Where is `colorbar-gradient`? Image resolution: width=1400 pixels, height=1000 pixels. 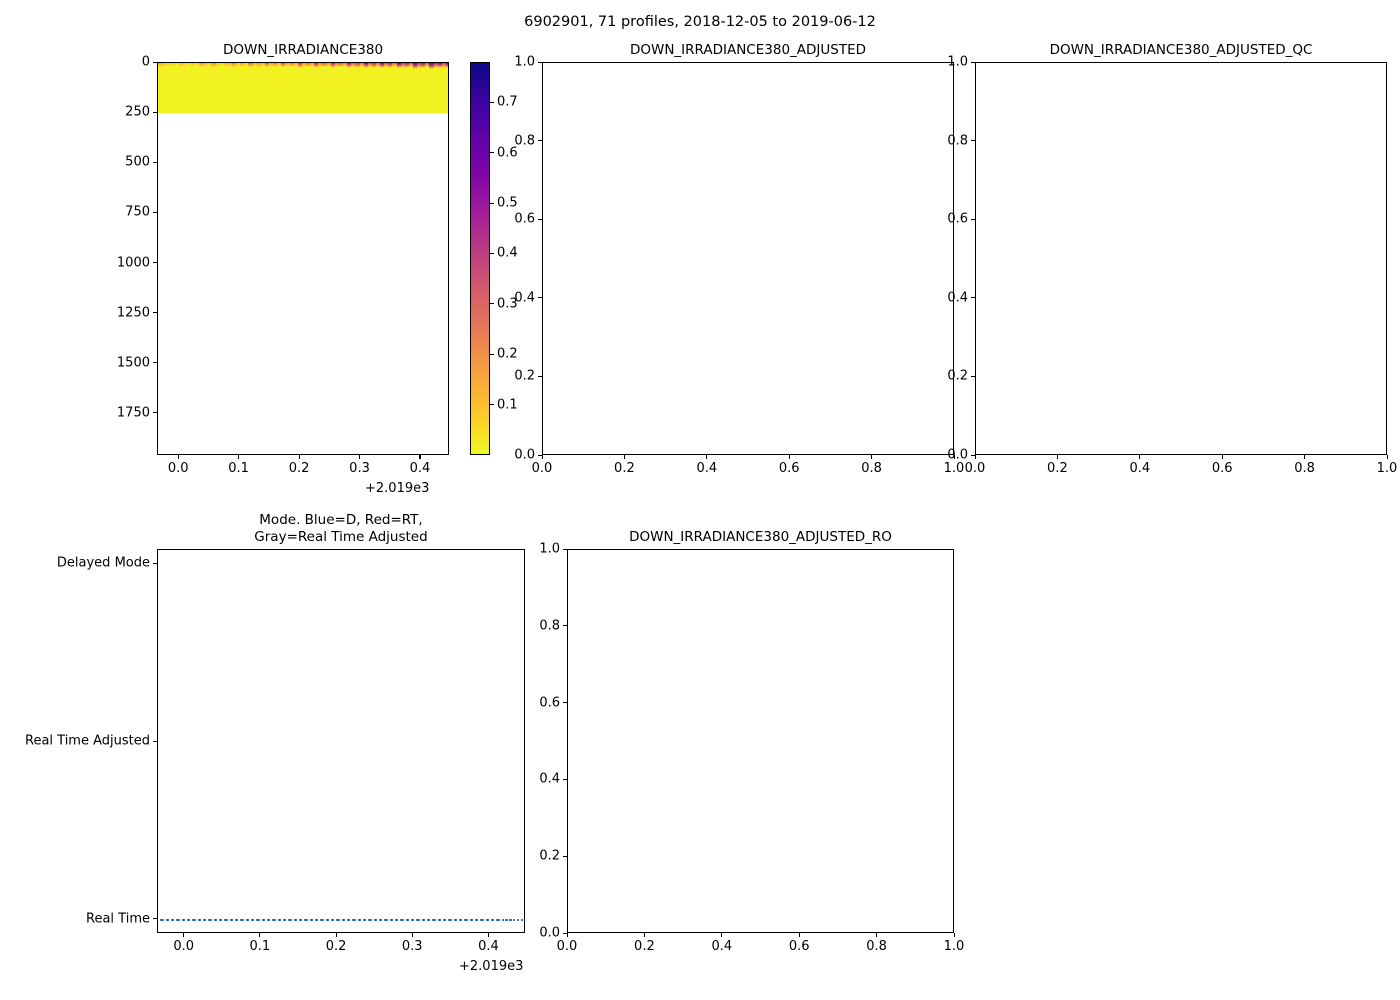
colorbar-gradient is located at coordinates (480, 258).